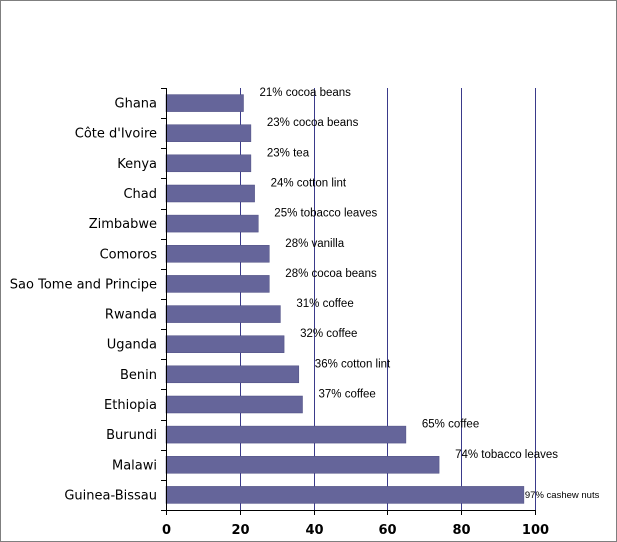 The image size is (617, 542). Describe the element at coordinates (324, 304) in the screenshot. I see `data-label: 31% coffee` at that location.